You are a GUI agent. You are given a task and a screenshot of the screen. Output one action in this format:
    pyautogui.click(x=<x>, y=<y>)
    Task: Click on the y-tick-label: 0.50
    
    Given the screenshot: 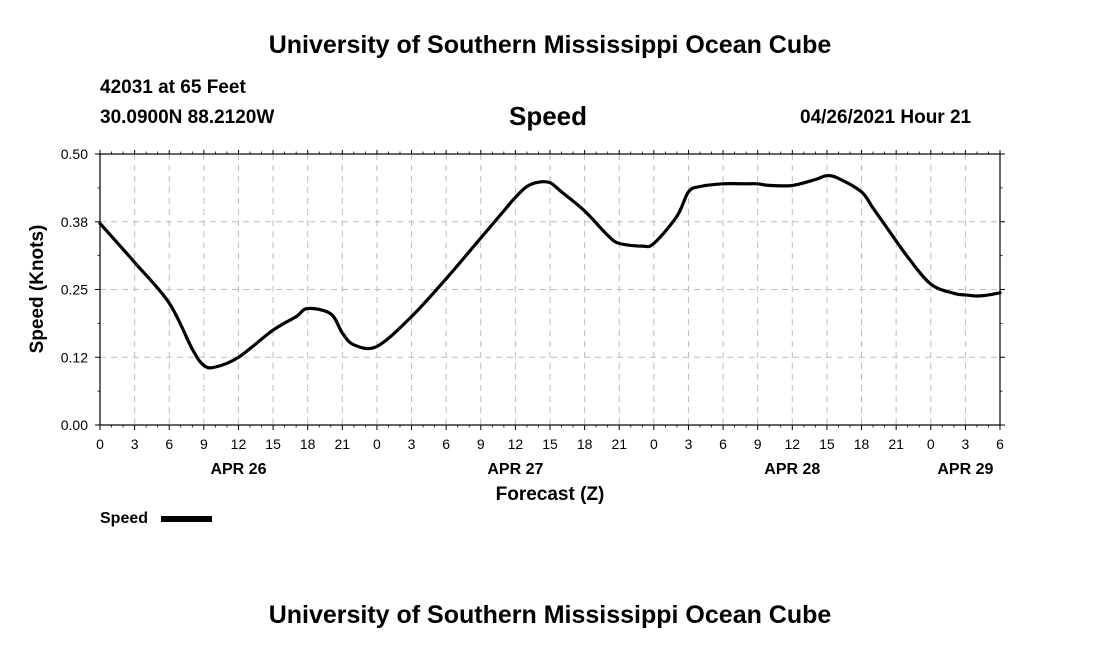 What is the action you would take?
    pyautogui.click(x=74, y=154)
    